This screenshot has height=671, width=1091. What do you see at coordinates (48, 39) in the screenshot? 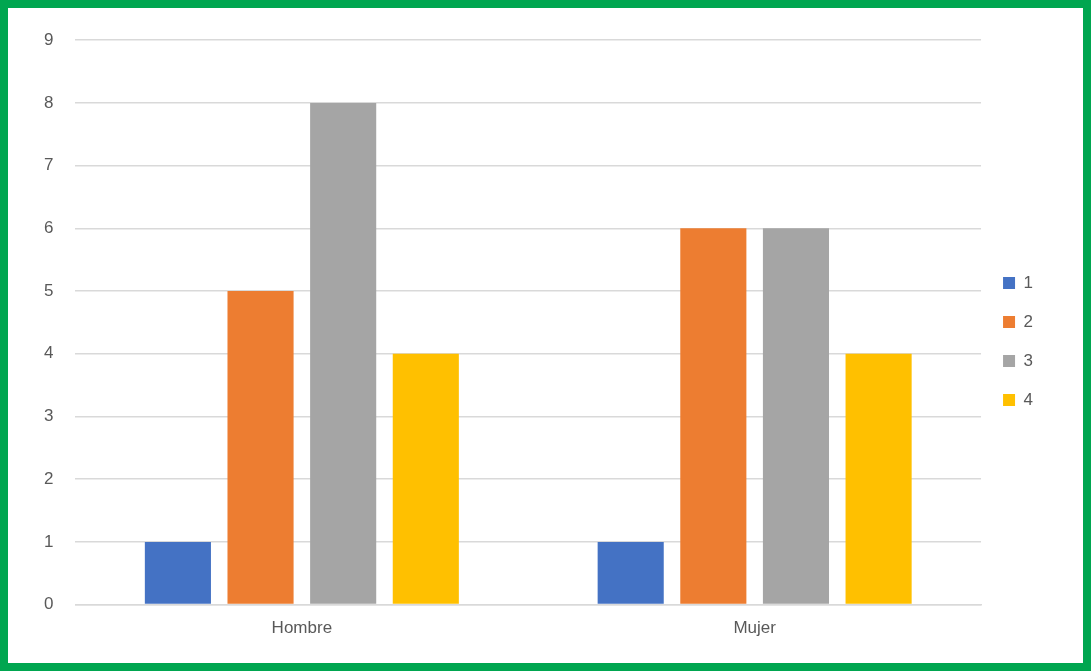
I see `y-tick-label: 9` at bounding box center [48, 39].